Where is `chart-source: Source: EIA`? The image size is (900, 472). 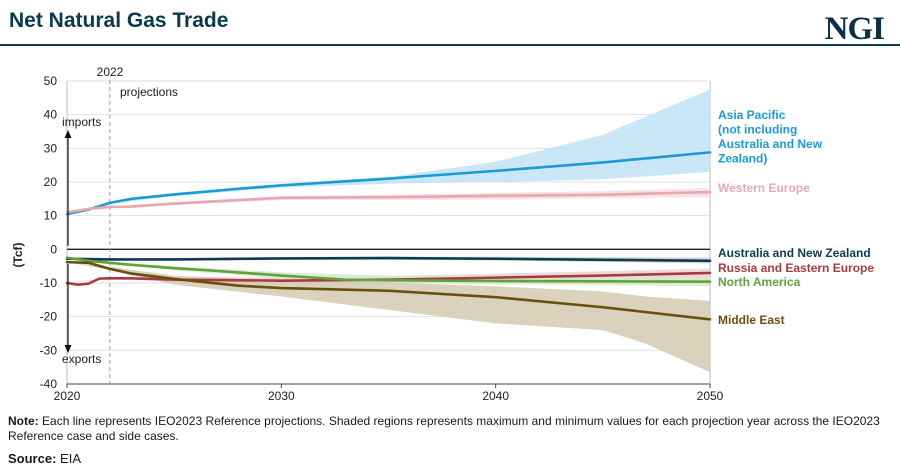
chart-source: Source: EIA is located at coordinates (44, 458).